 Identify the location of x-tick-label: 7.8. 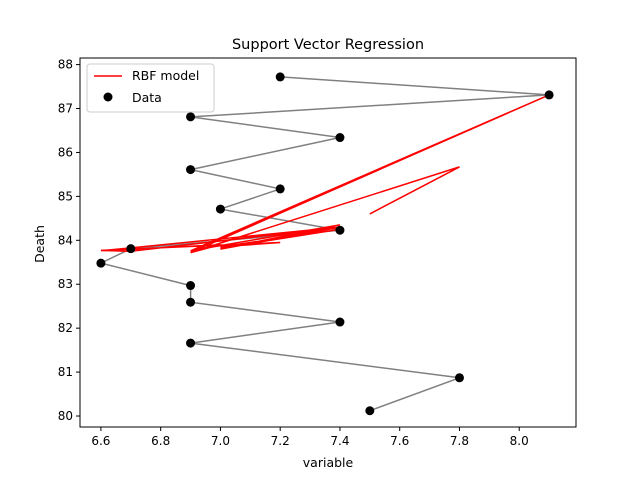
(459, 441).